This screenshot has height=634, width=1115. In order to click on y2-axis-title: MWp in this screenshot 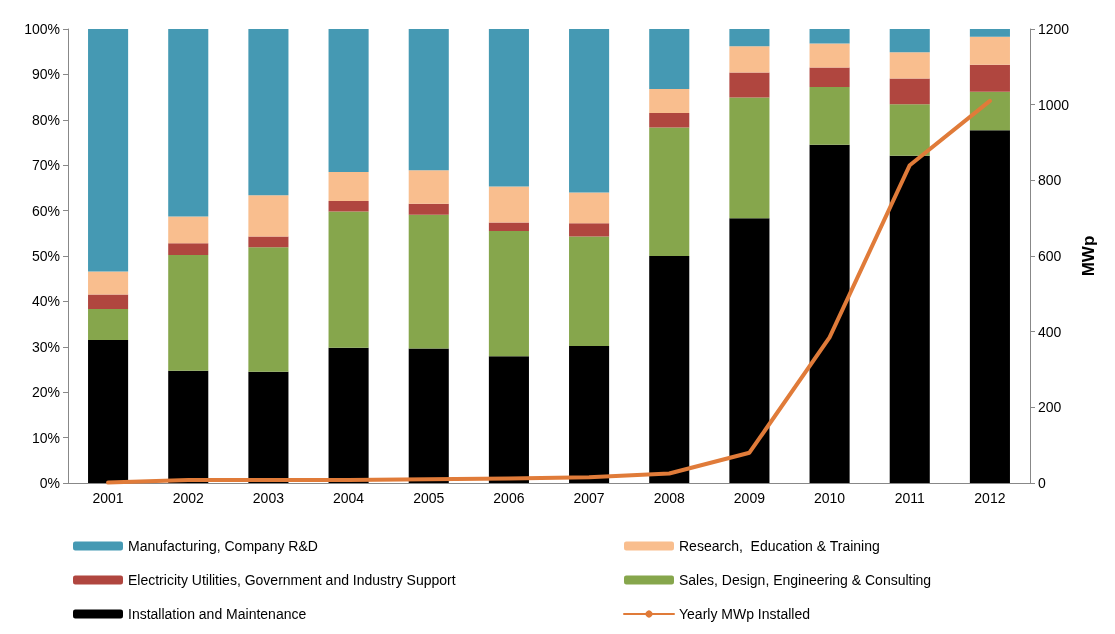, I will do `click(1089, 256)`.